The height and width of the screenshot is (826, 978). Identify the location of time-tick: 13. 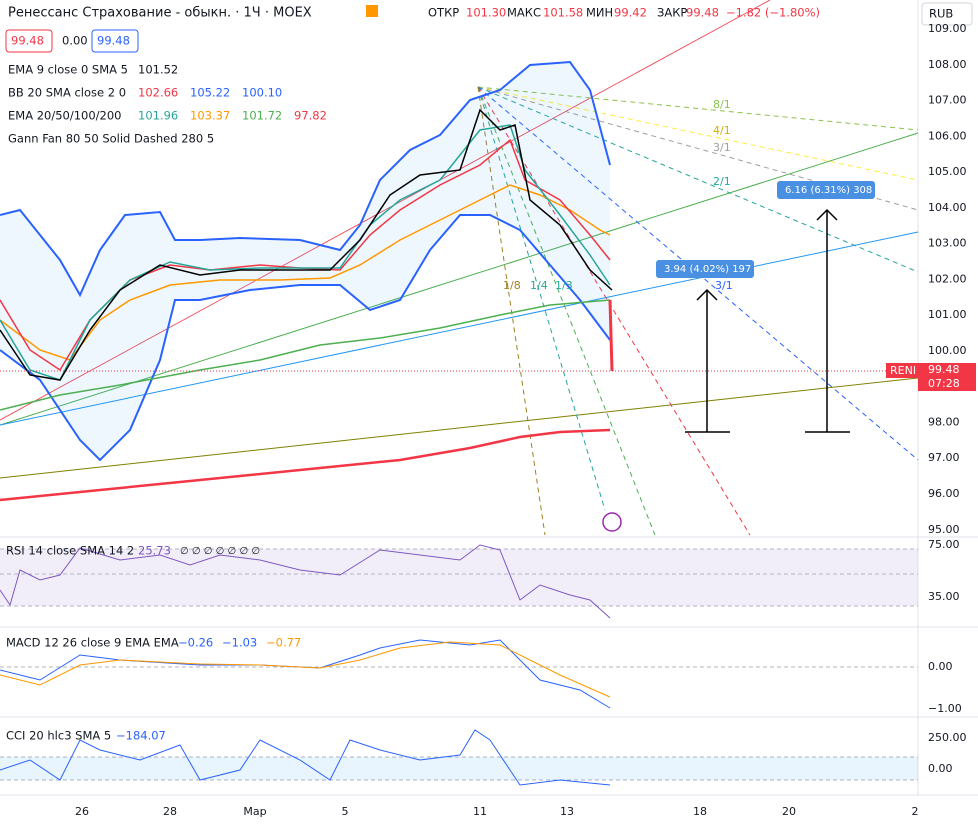
(567, 811).